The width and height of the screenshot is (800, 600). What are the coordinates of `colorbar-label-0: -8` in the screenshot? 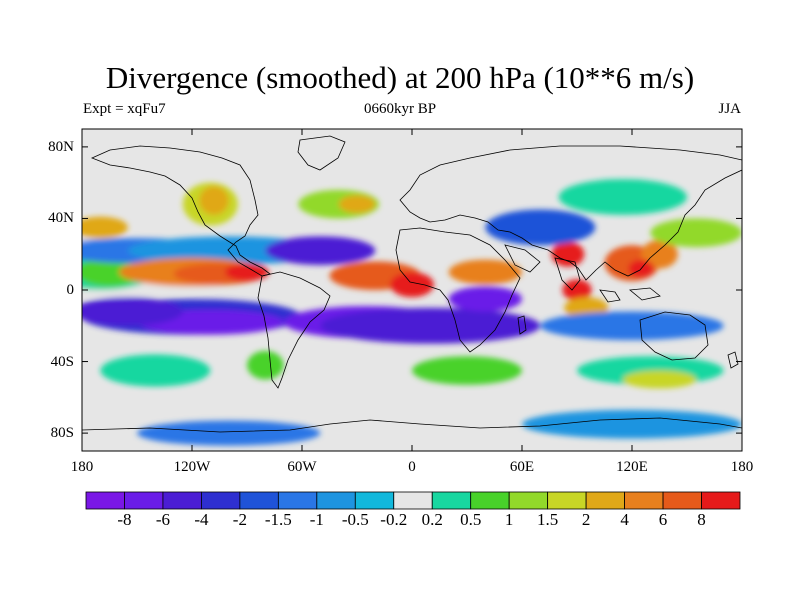 It's located at (124, 519).